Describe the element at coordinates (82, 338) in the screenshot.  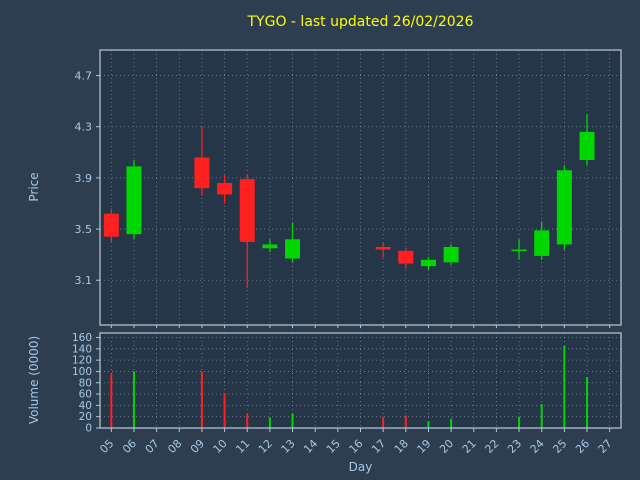
I see `volume-tick-label: 160` at that location.